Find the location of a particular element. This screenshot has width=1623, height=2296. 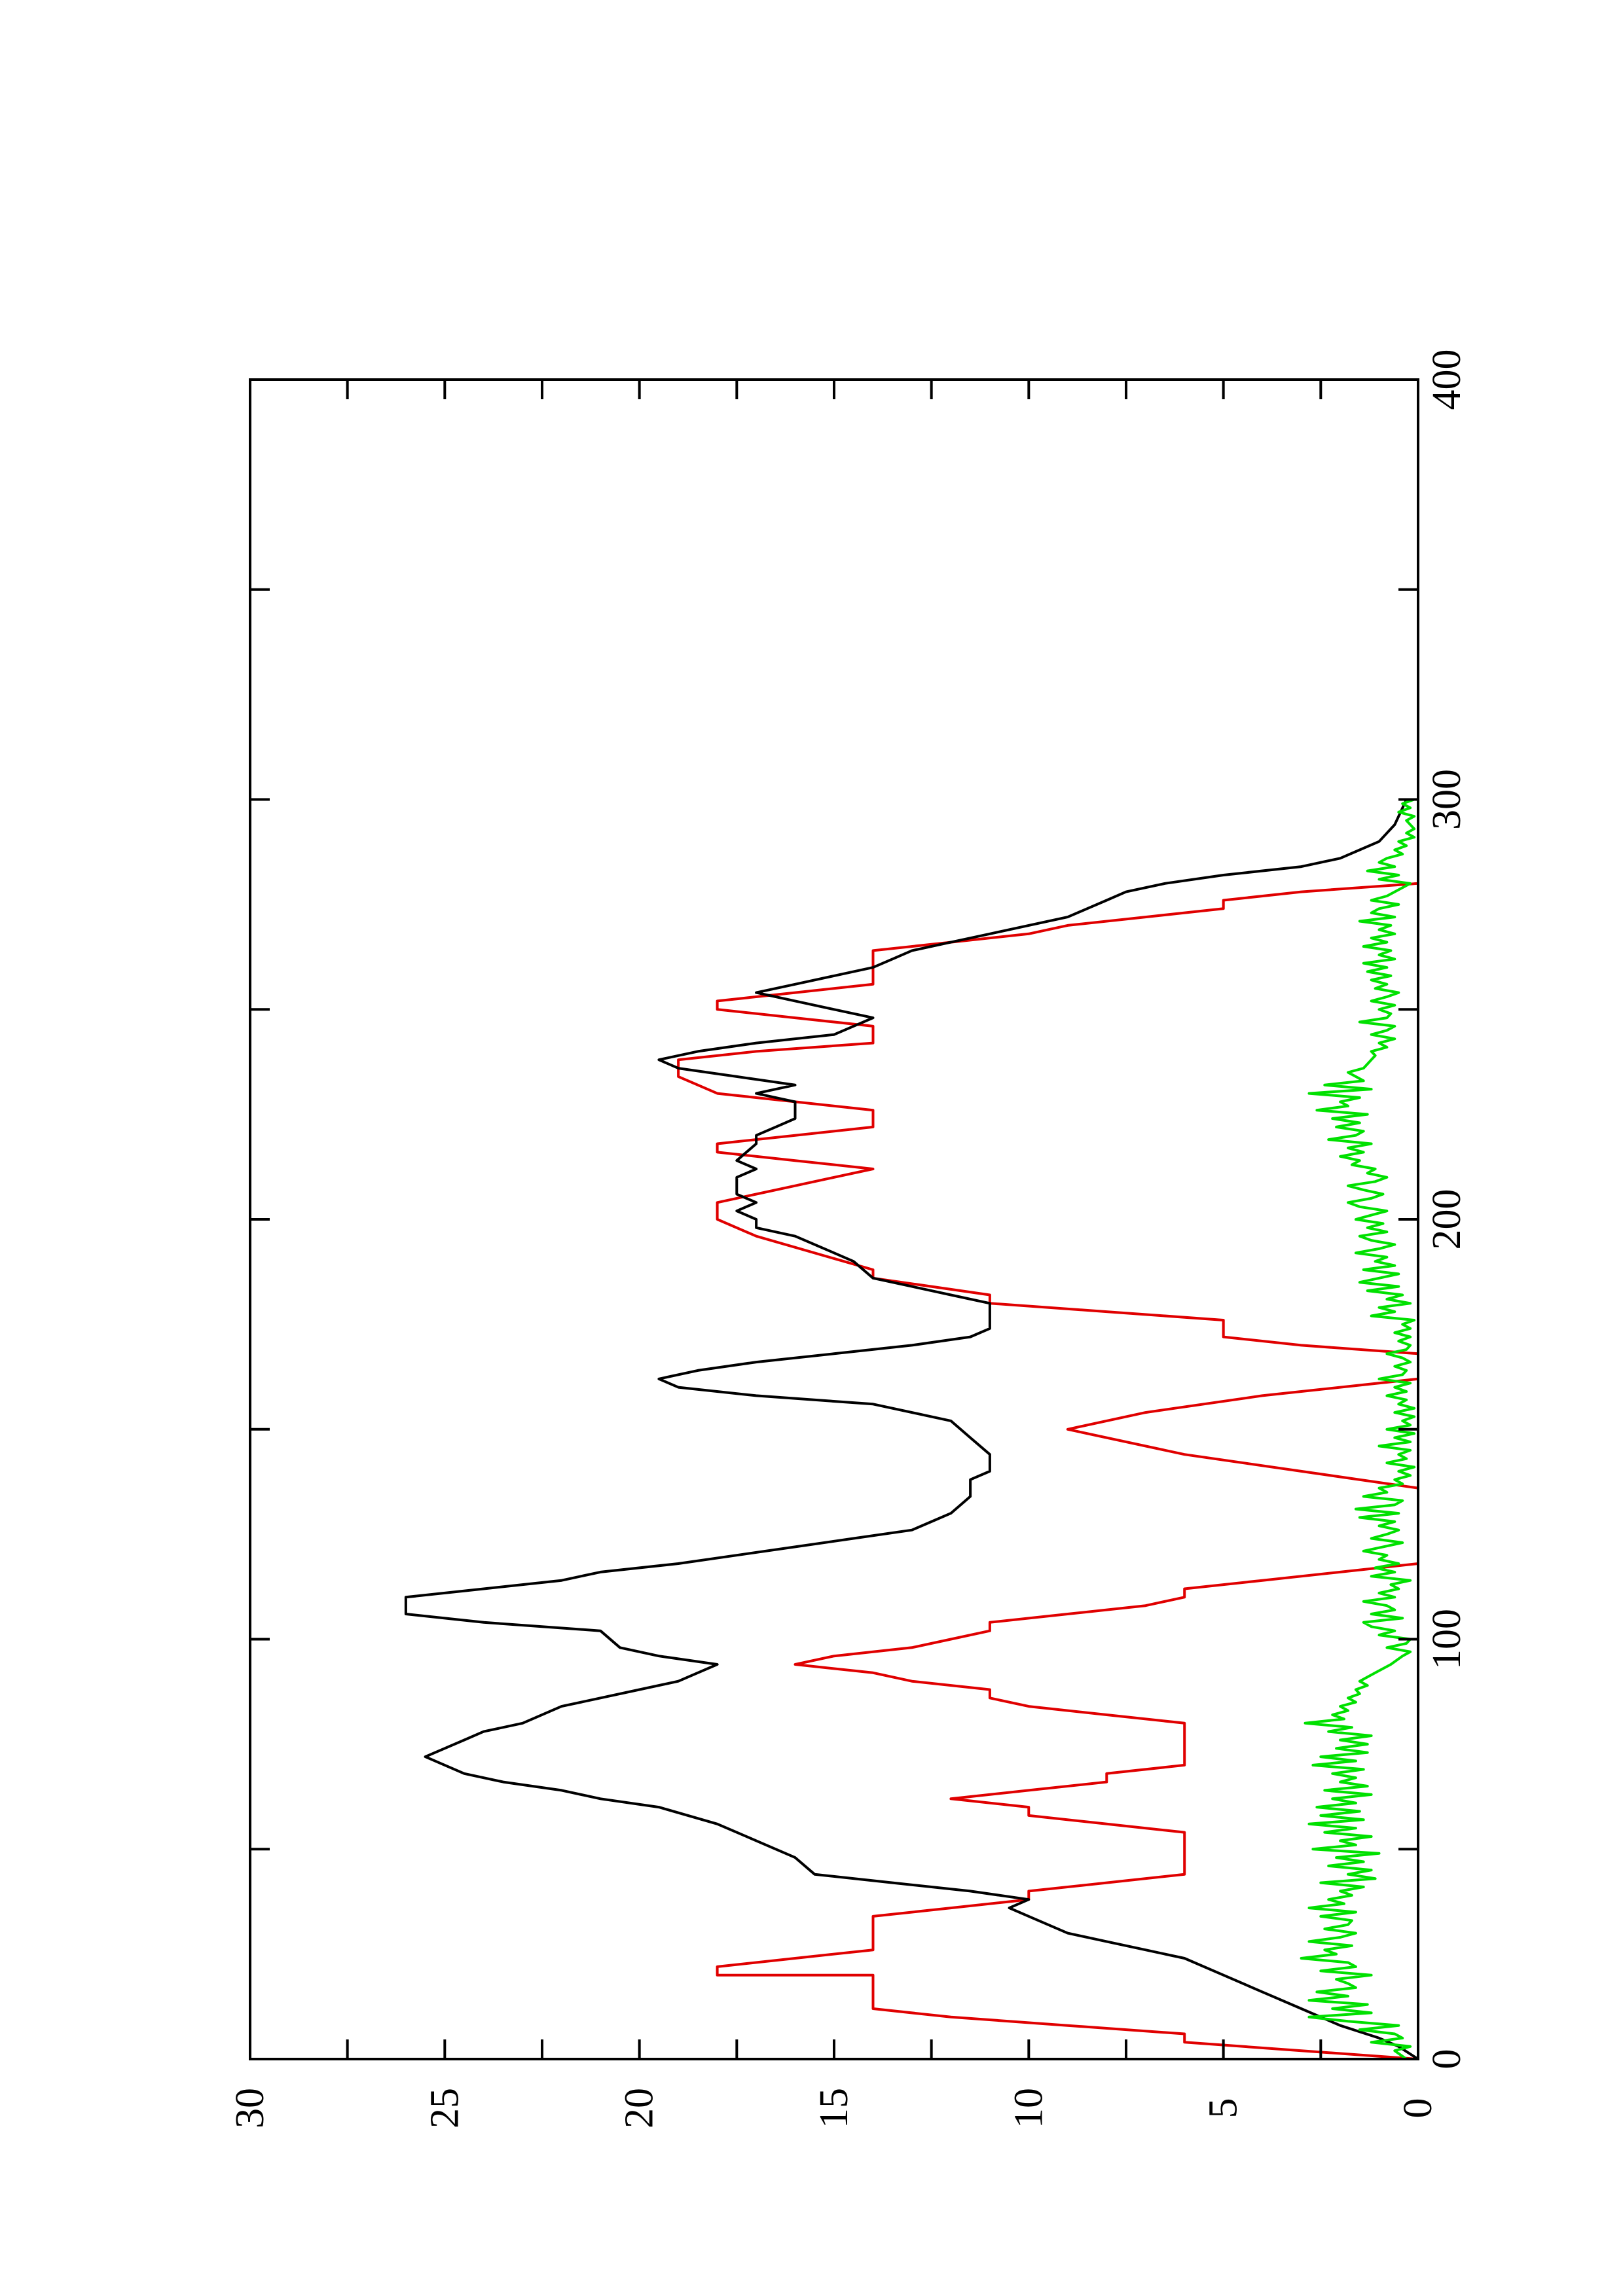

y-tick-label: 15 is located at coordinates (834, 2108).